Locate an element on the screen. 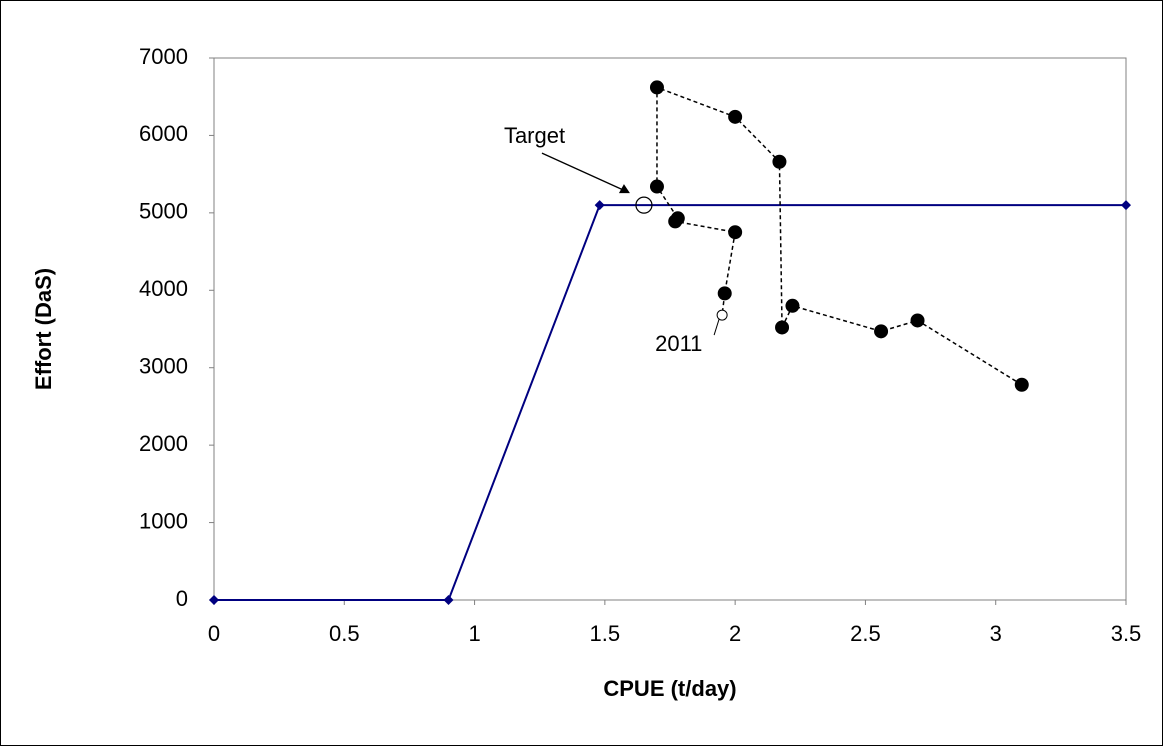  x-tick-label: 3.5 is located at coordinates (1126, 633).